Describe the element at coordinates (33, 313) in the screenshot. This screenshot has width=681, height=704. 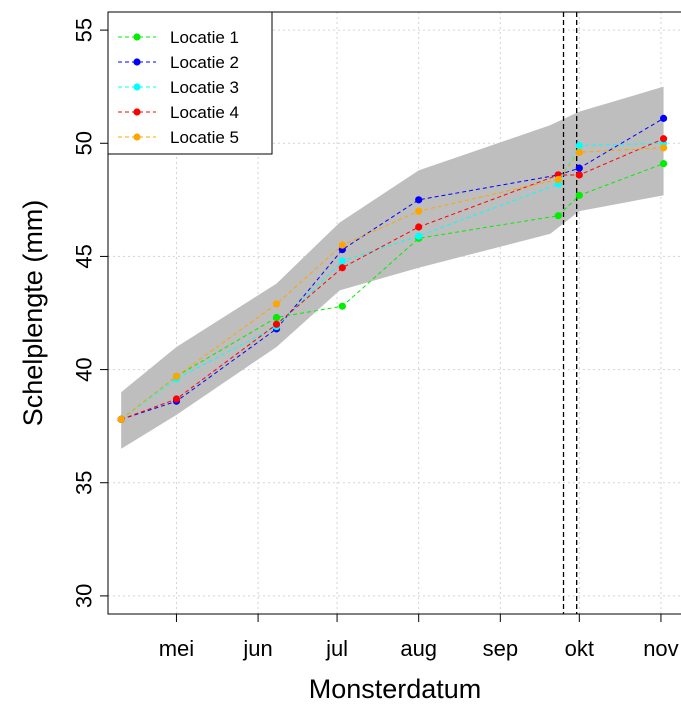
I see `y-axis-title: Schelplengte (mm)` at that location.